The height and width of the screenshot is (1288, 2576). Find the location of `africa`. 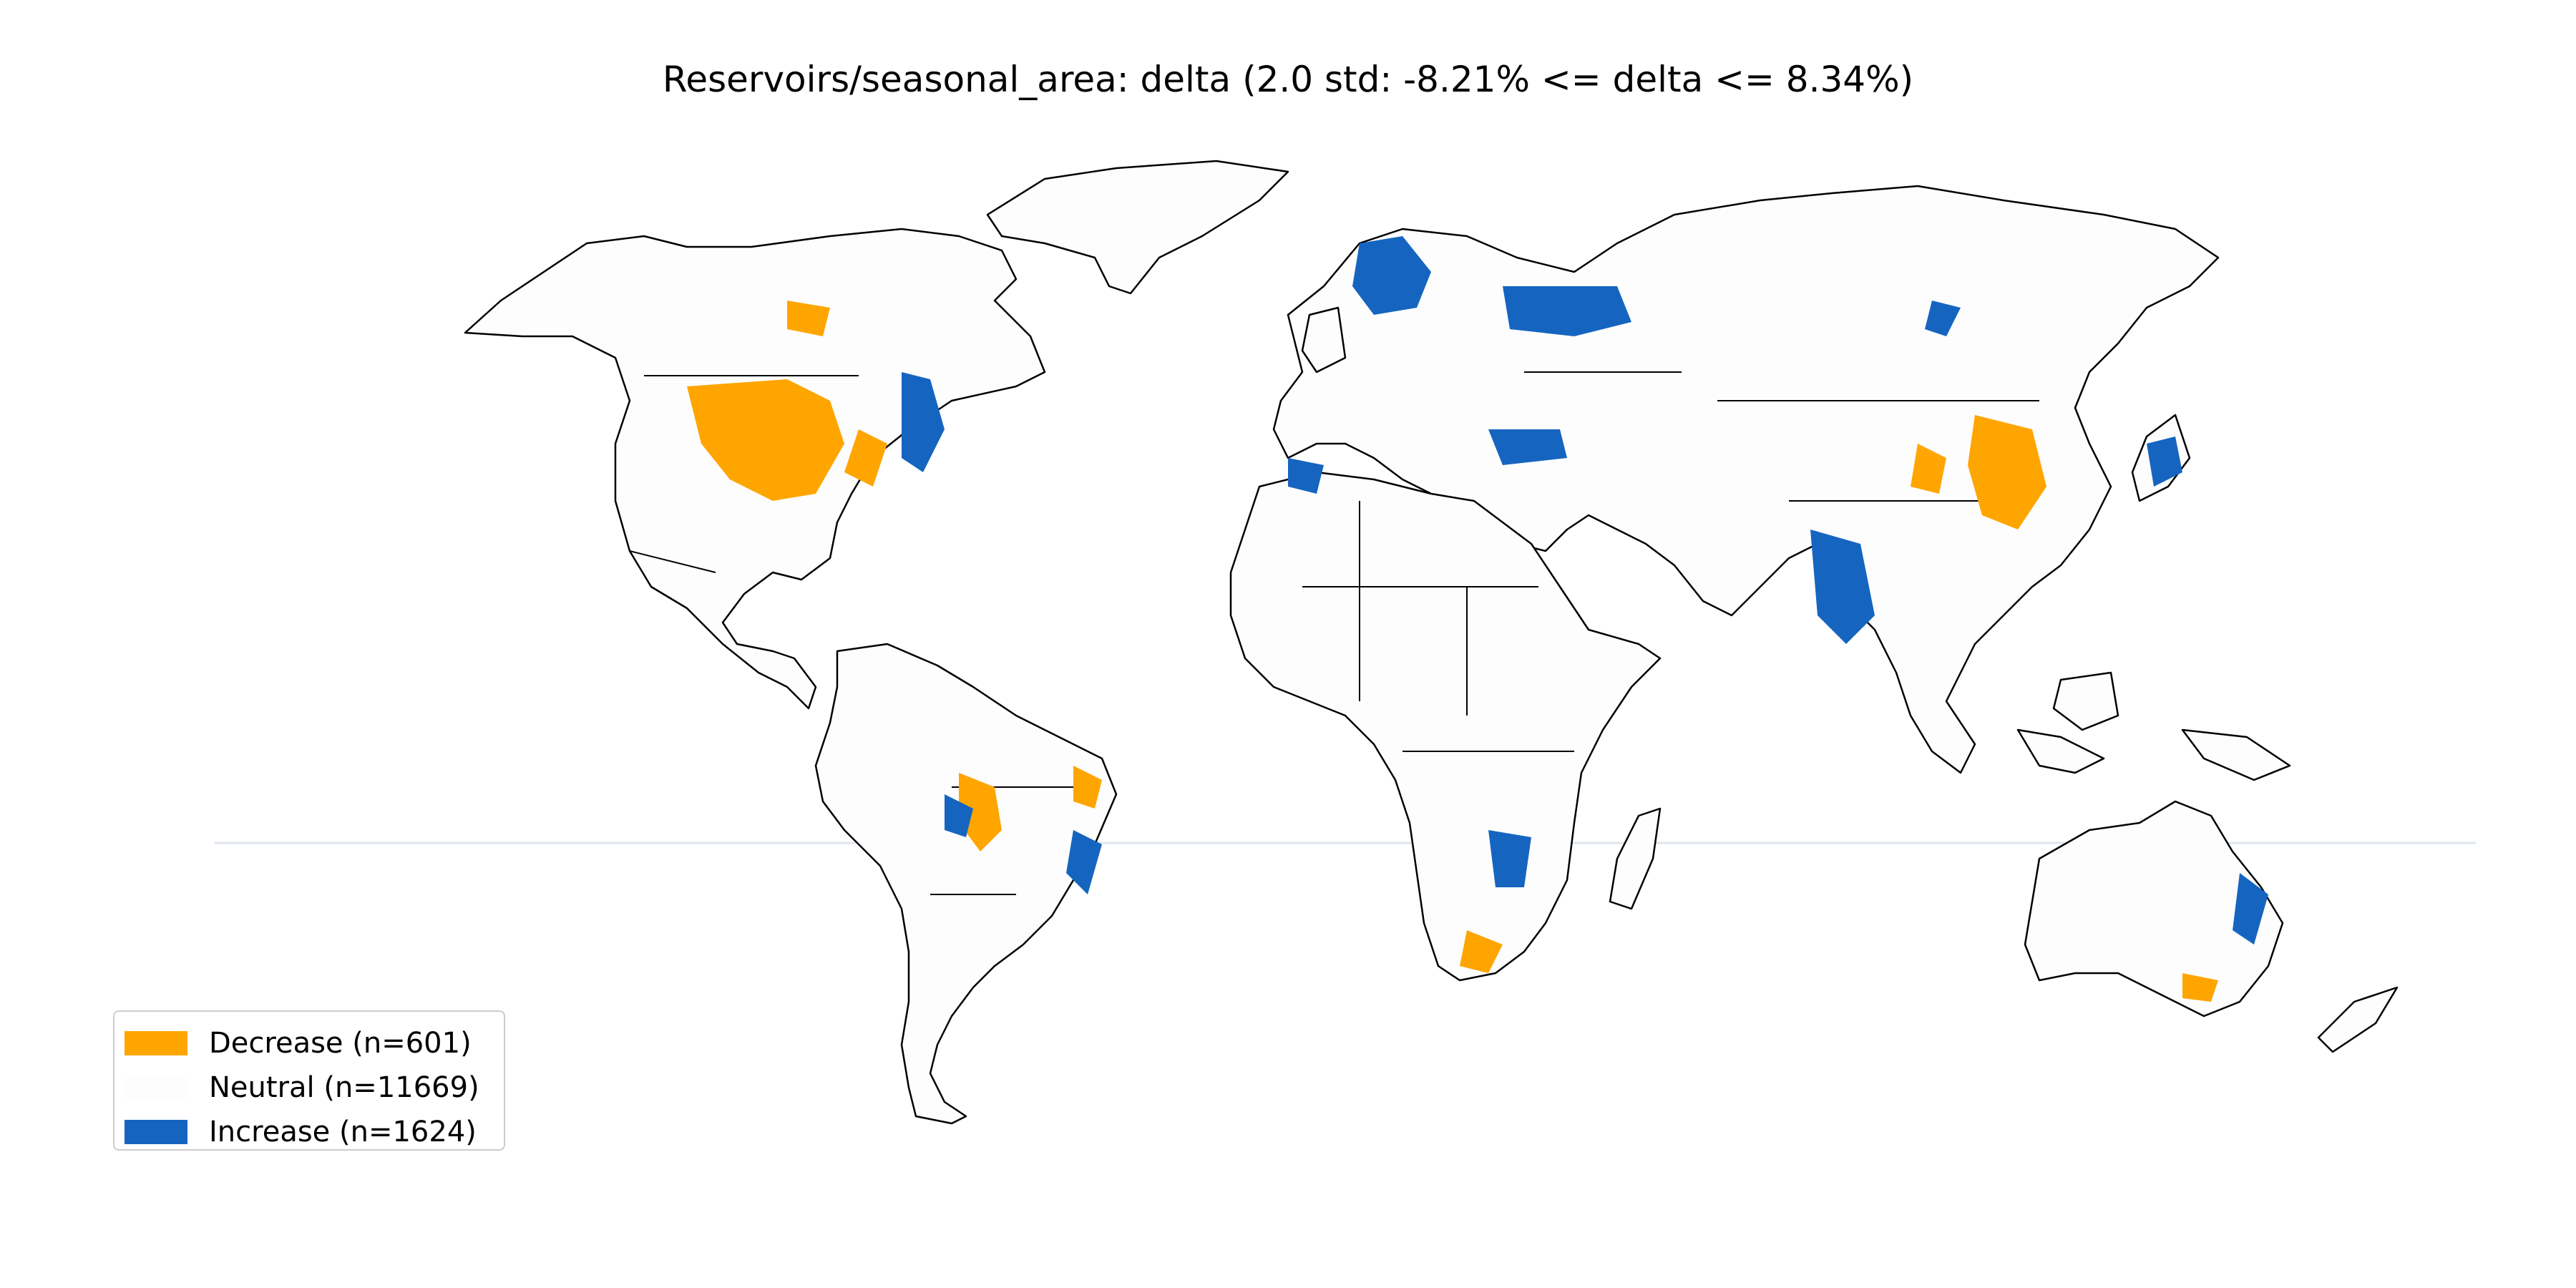

africa is located at coordinates (1445, 726).